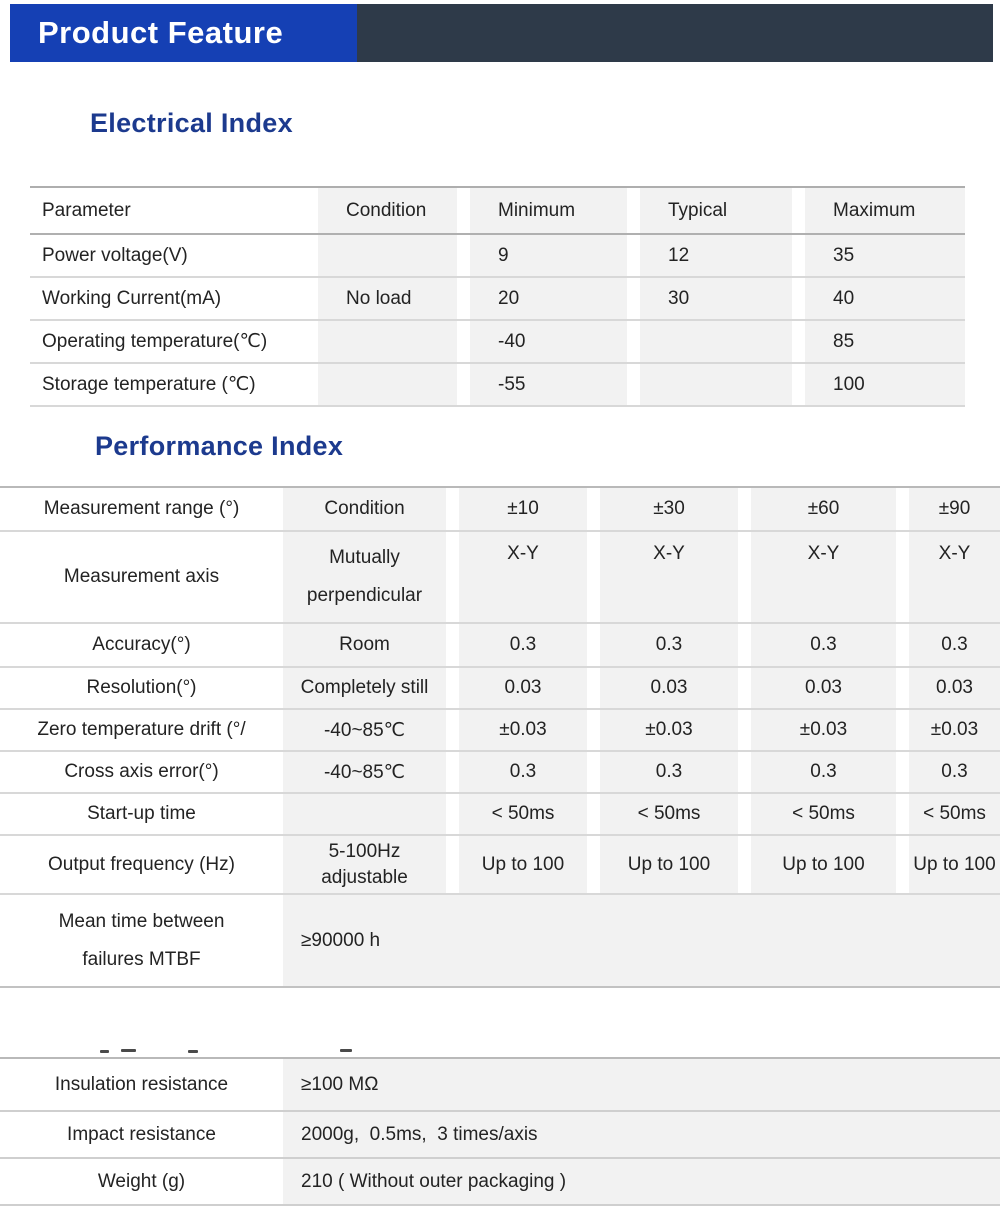 The width and height of the screenshot is (1000, 1213). I want to click on cell-value: 210 ( Without outer packaging ), so click(641, 1181).